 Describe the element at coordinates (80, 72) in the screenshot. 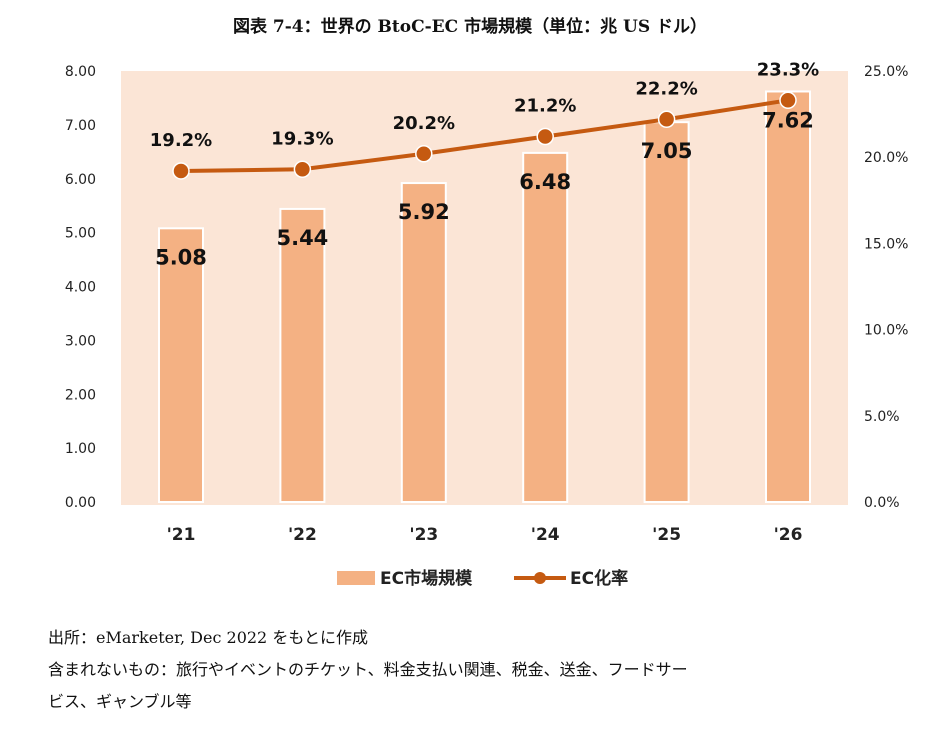

I see `left-axis-tick: 8.00` at that location.